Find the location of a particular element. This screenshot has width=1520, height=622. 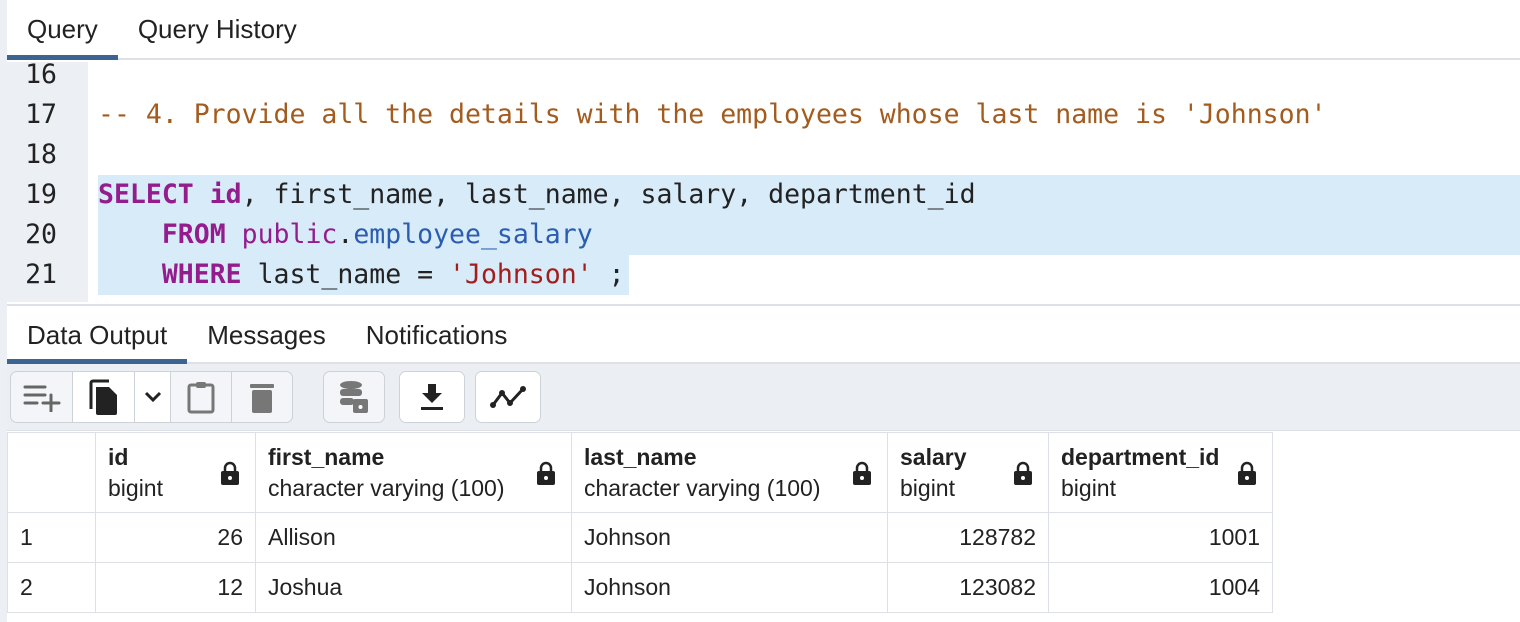

tab-query-history: Query History is located at coordinates (217, 29).